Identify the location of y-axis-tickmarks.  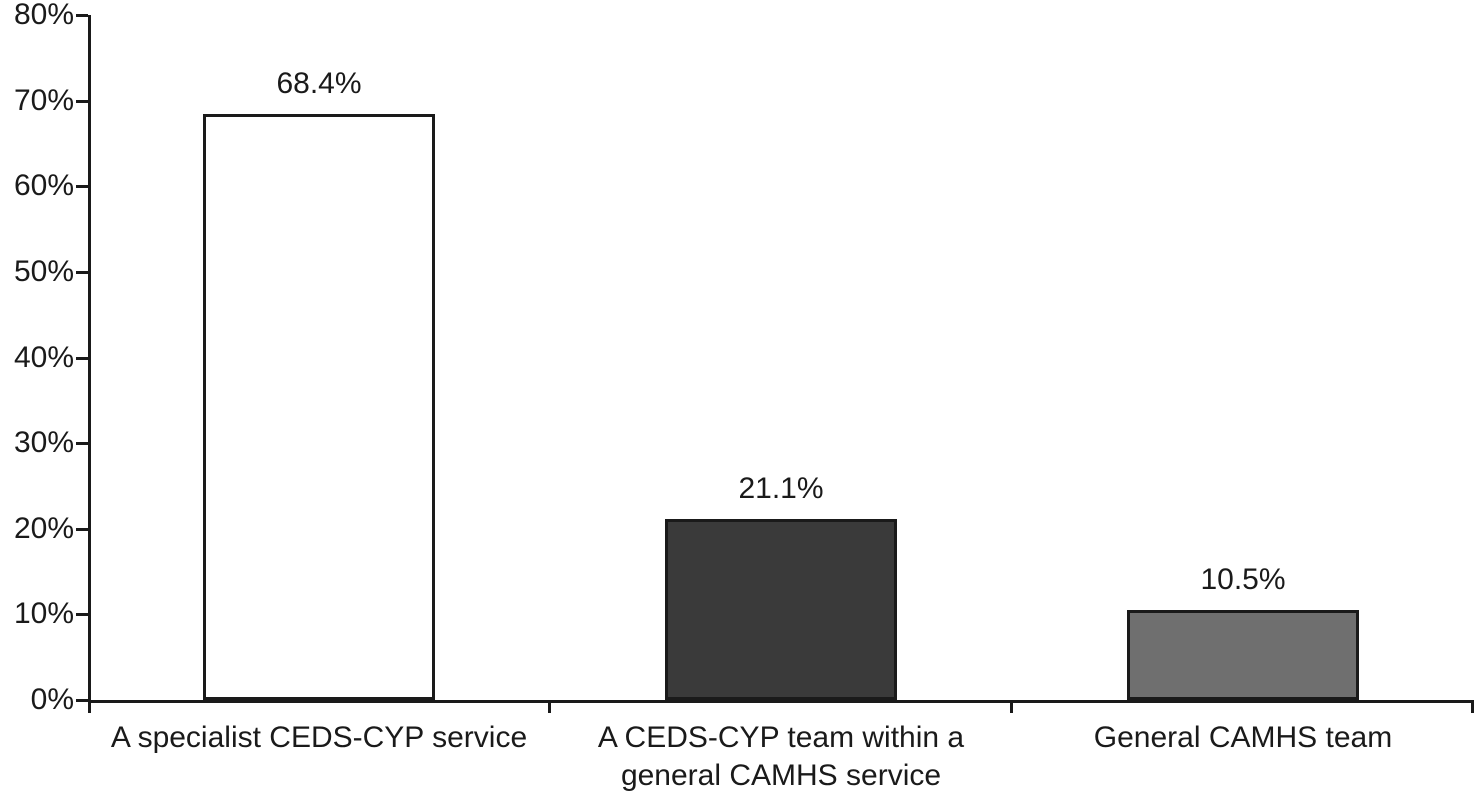
(82, 358).